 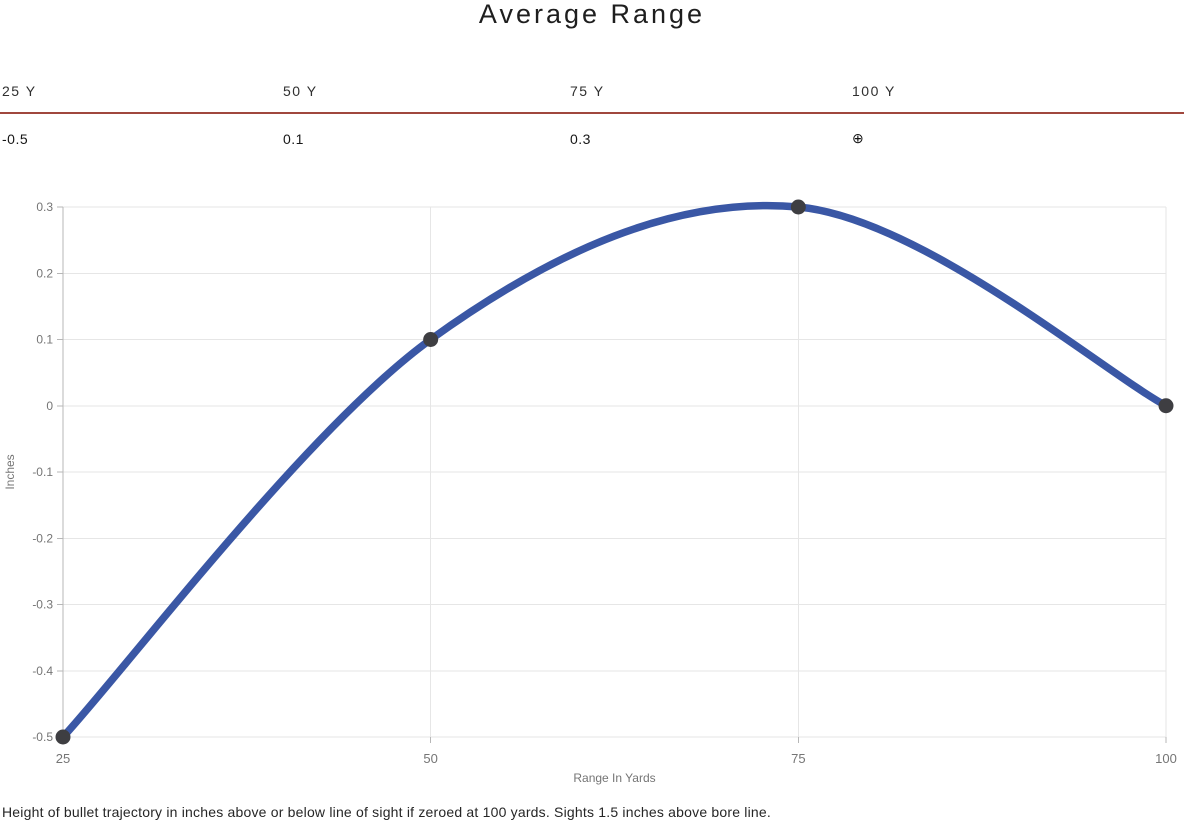 What do you see at coordinates (293, 139) in the screenshot?
I see `summary-value-50y: 0.1` at bounding box center [293, 139].